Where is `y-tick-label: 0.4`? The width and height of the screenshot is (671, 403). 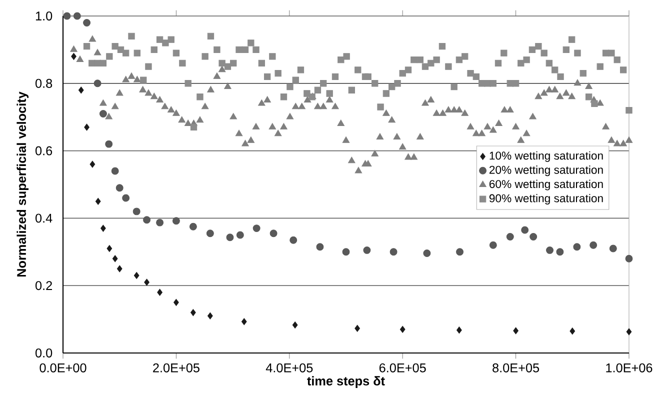
y-tick-label: 0.4 is located at coordinates (44, 218).